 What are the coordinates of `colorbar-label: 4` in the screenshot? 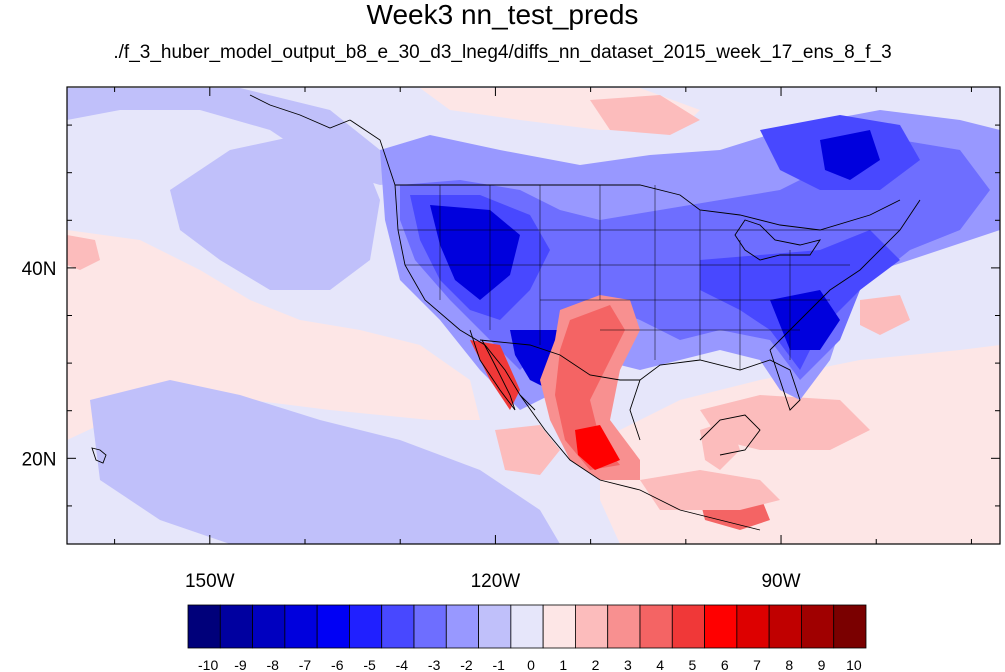 It's located at (660, 664).